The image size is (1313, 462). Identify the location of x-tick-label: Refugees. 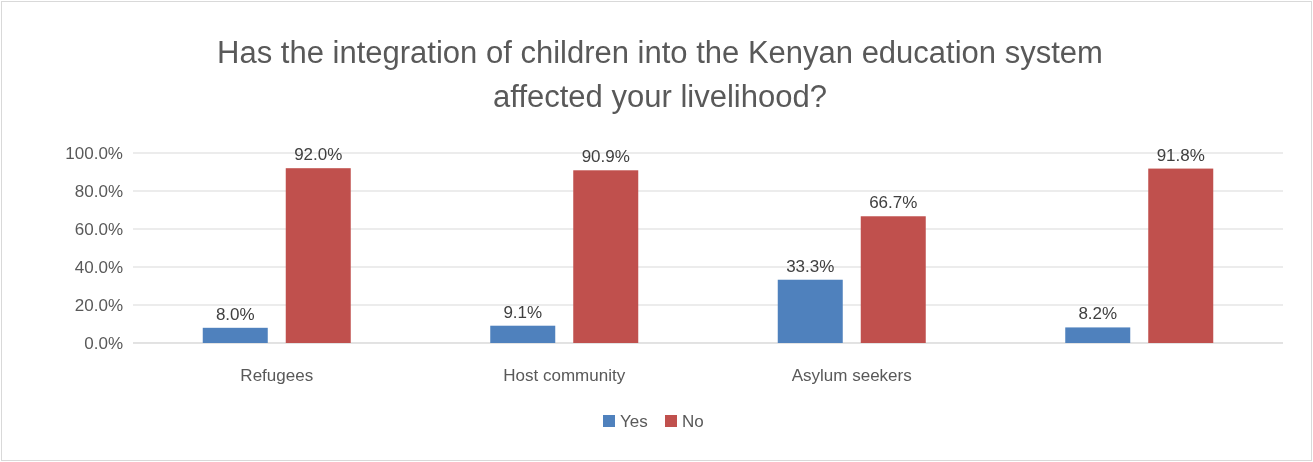
(277, 375).